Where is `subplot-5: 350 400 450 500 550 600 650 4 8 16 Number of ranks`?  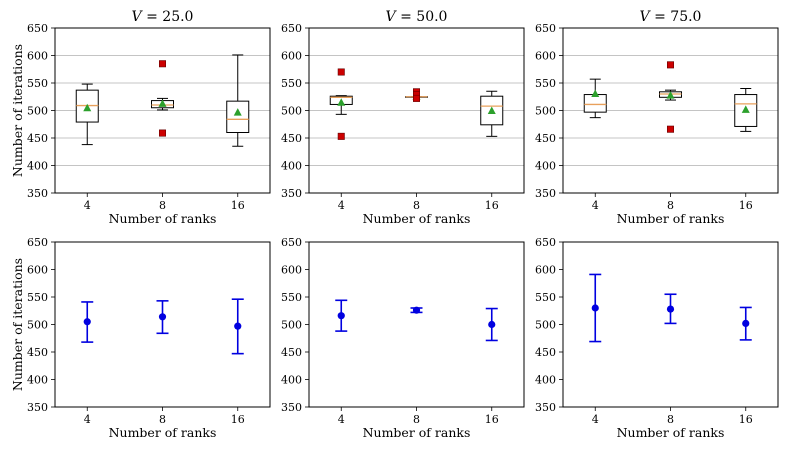
subplot-5: 350 400 450 500 550 600 650 4 8 16 Number of ranks is located at coordinates (403, 338).